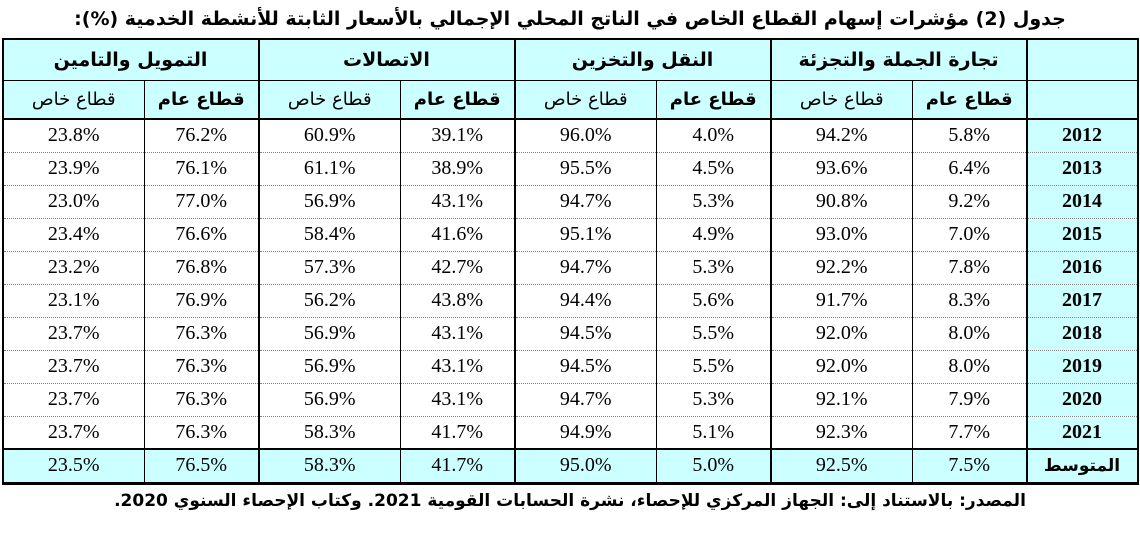 This screenshot has width=1140, height=542. I want to click on trade-private-value: 92.3%, so click(841, 432).